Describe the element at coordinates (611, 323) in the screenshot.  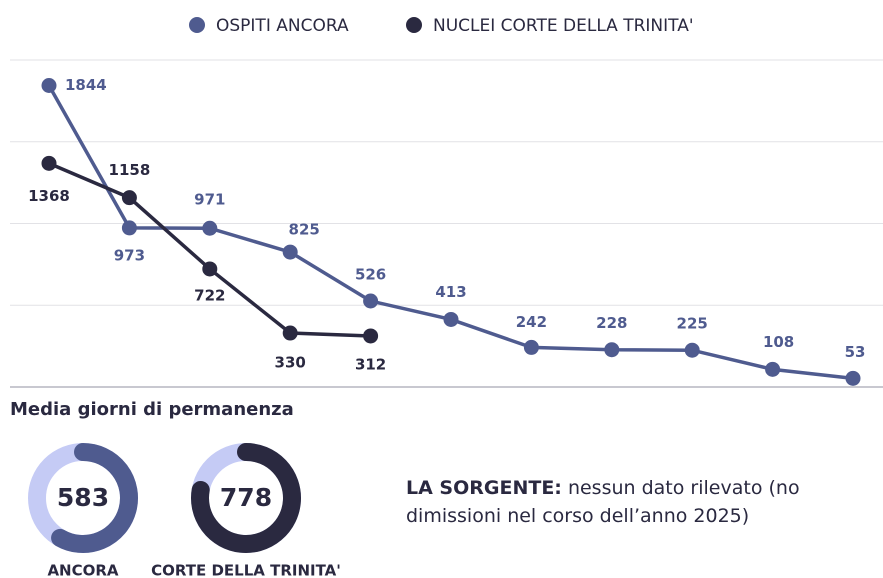
I see `data-label: 228` at that location.